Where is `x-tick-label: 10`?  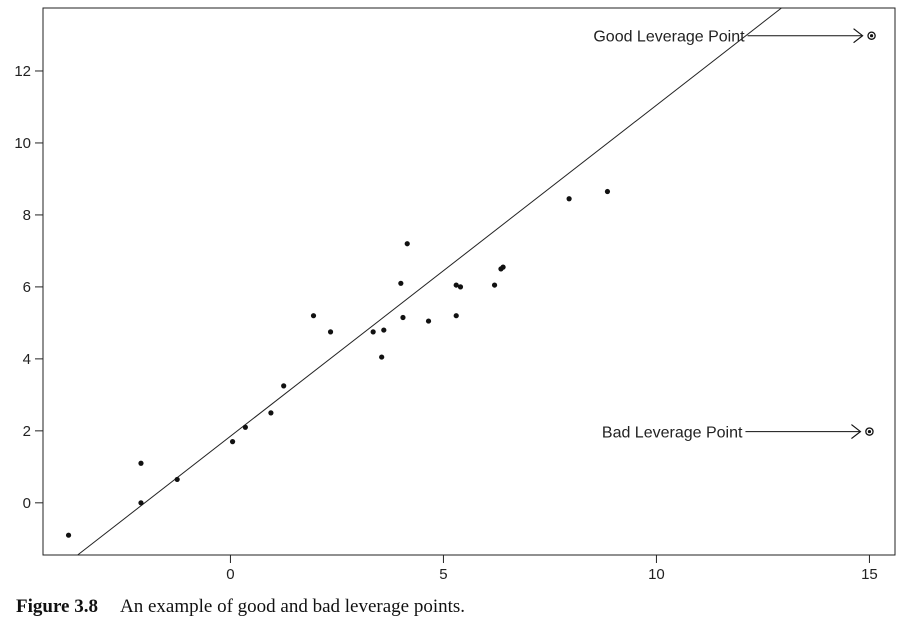
x-tick-label: 10 is located at coordinates (656, 574).